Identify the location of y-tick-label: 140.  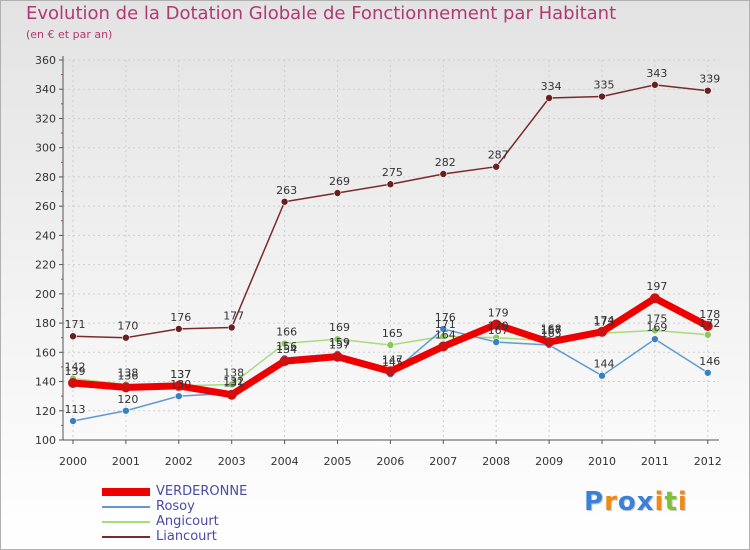
(45, 382).